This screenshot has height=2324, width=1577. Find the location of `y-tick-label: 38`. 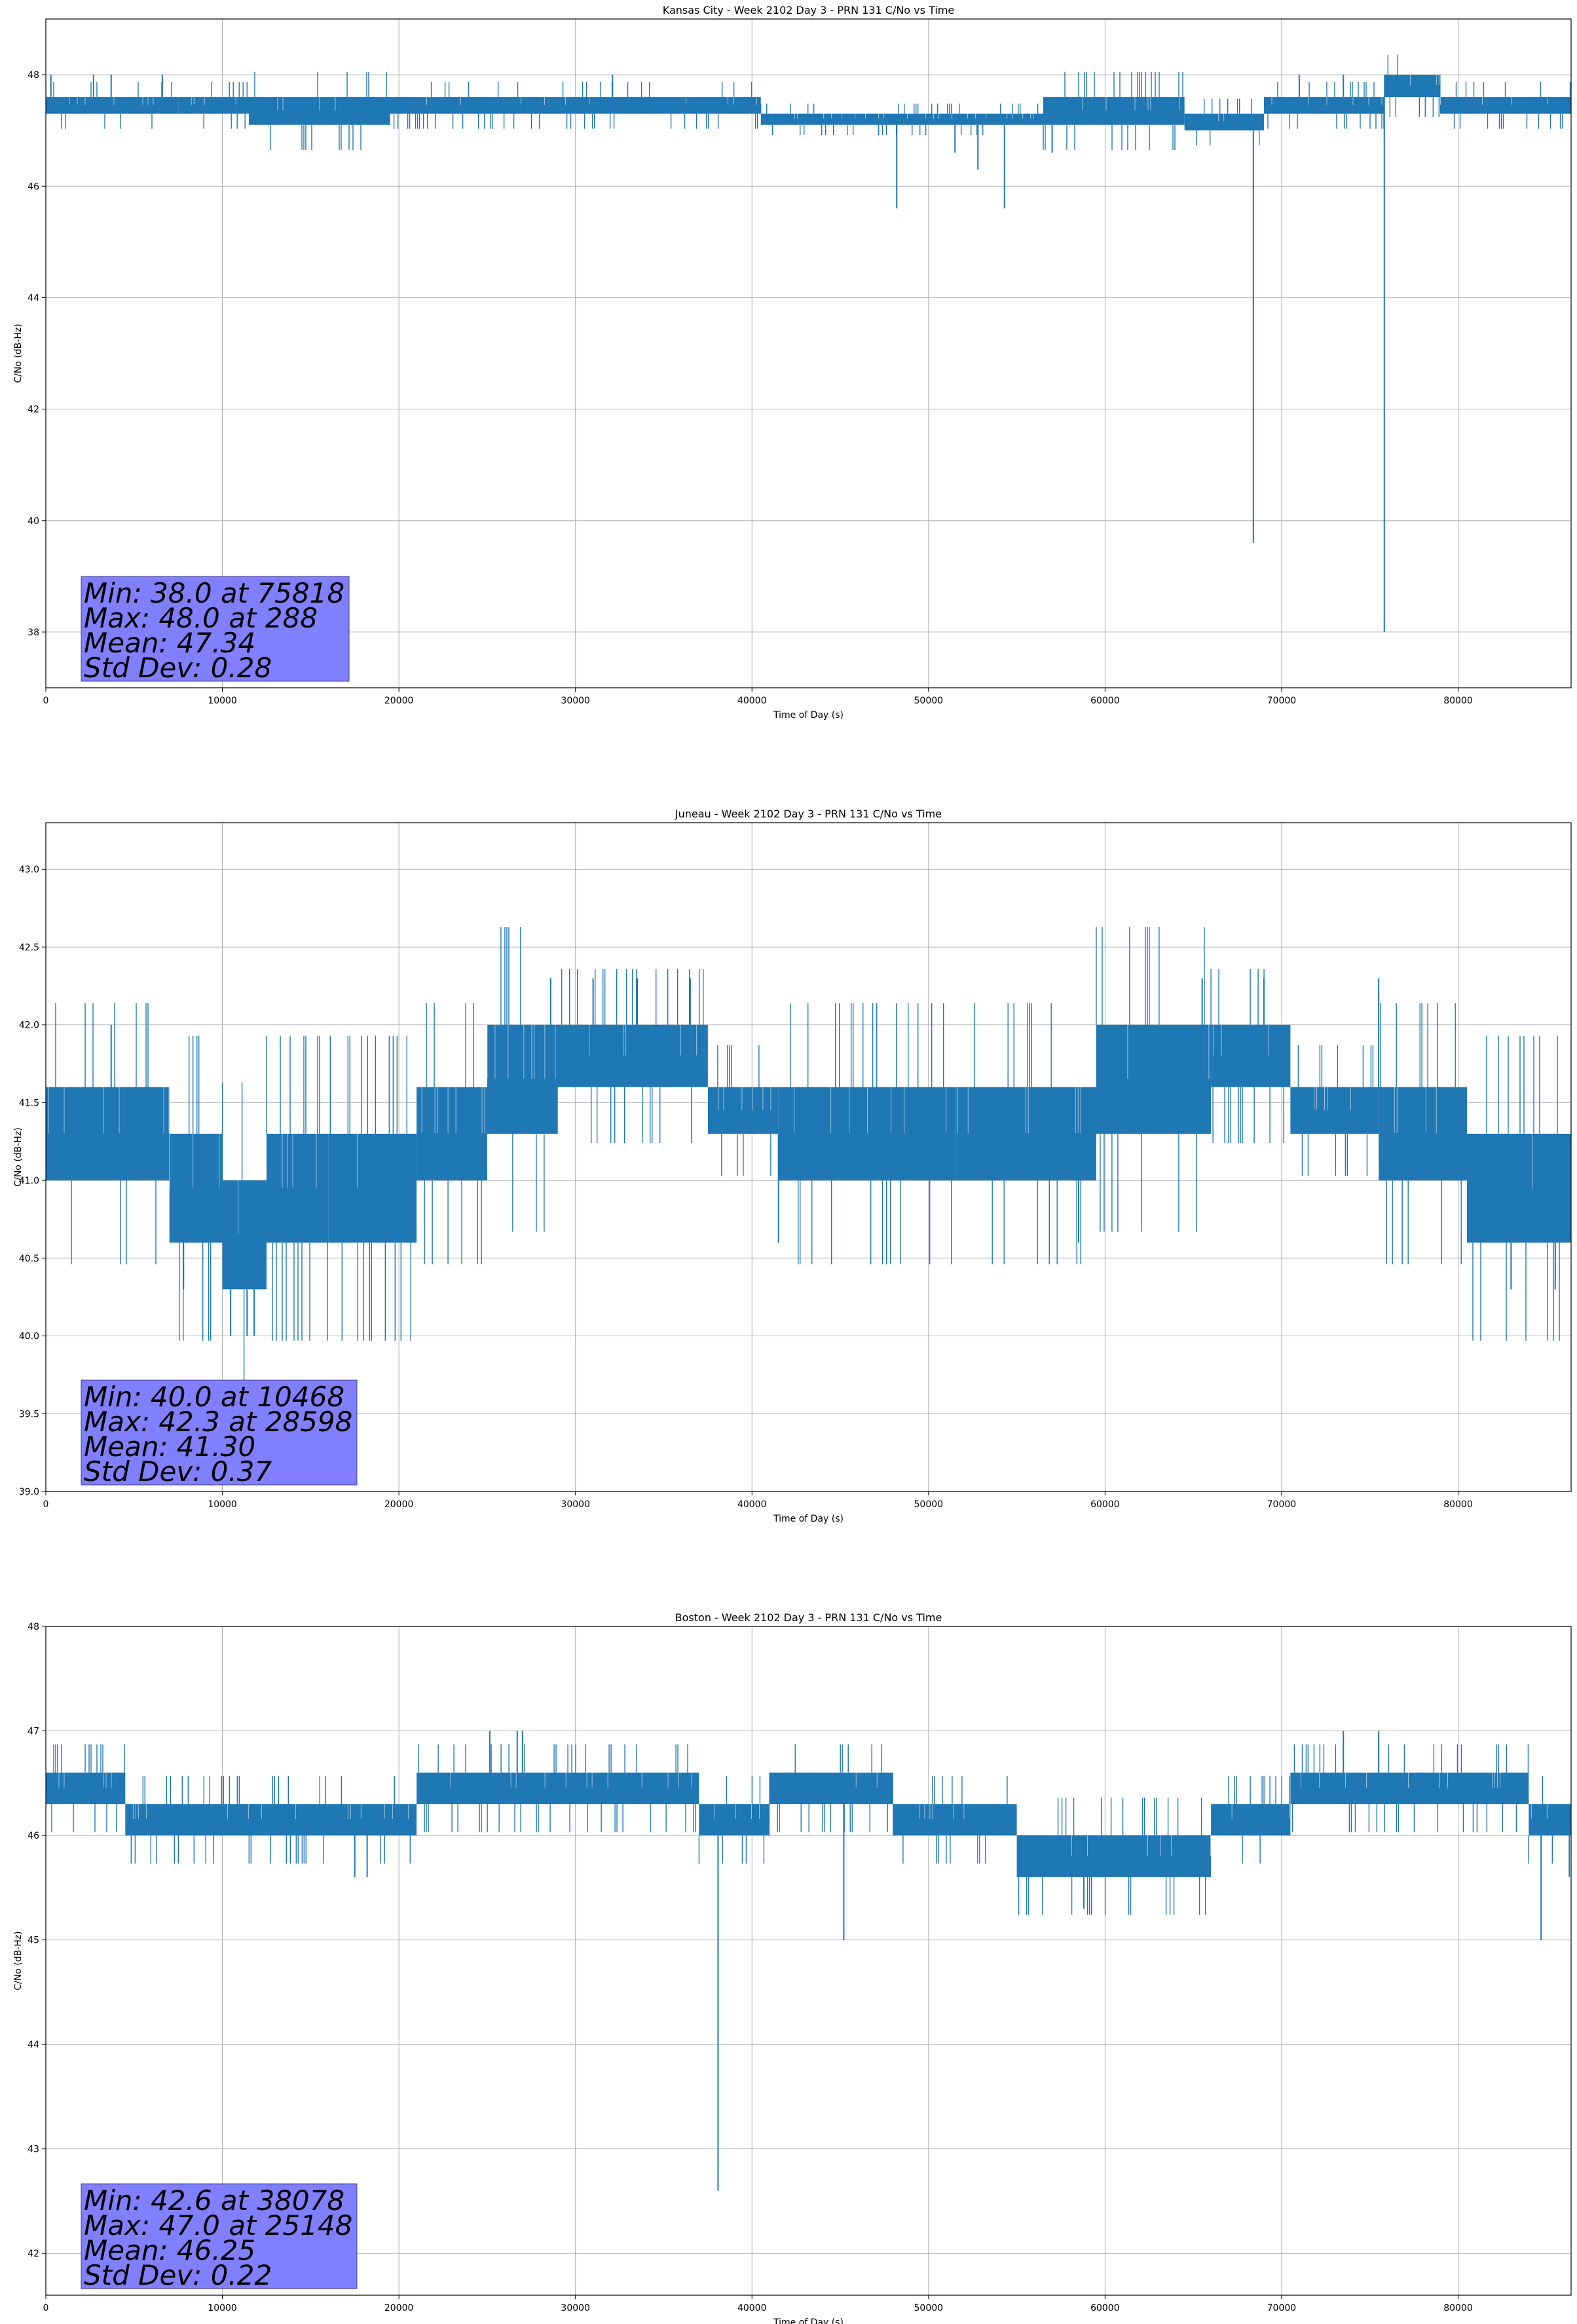

y-tick-label: 38 is located at coordinates (33, 633).